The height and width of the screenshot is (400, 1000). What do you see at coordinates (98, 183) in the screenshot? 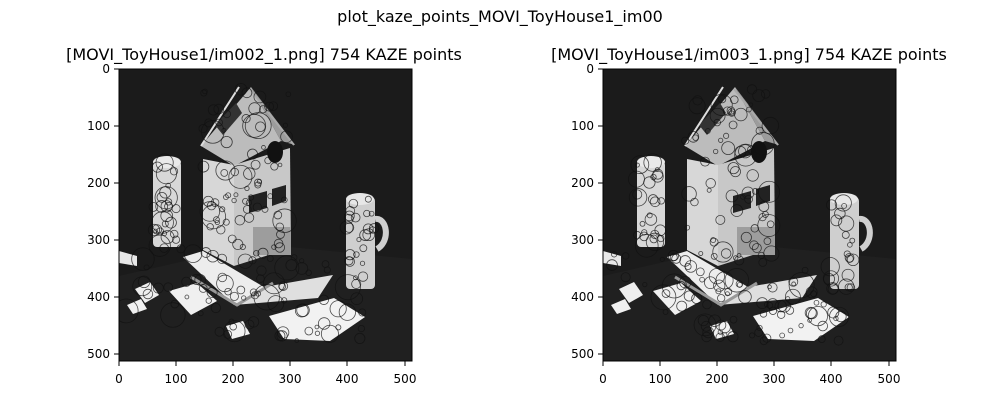
I see `left-y-tick-label-2: 200` at bounding box center [98, 183].